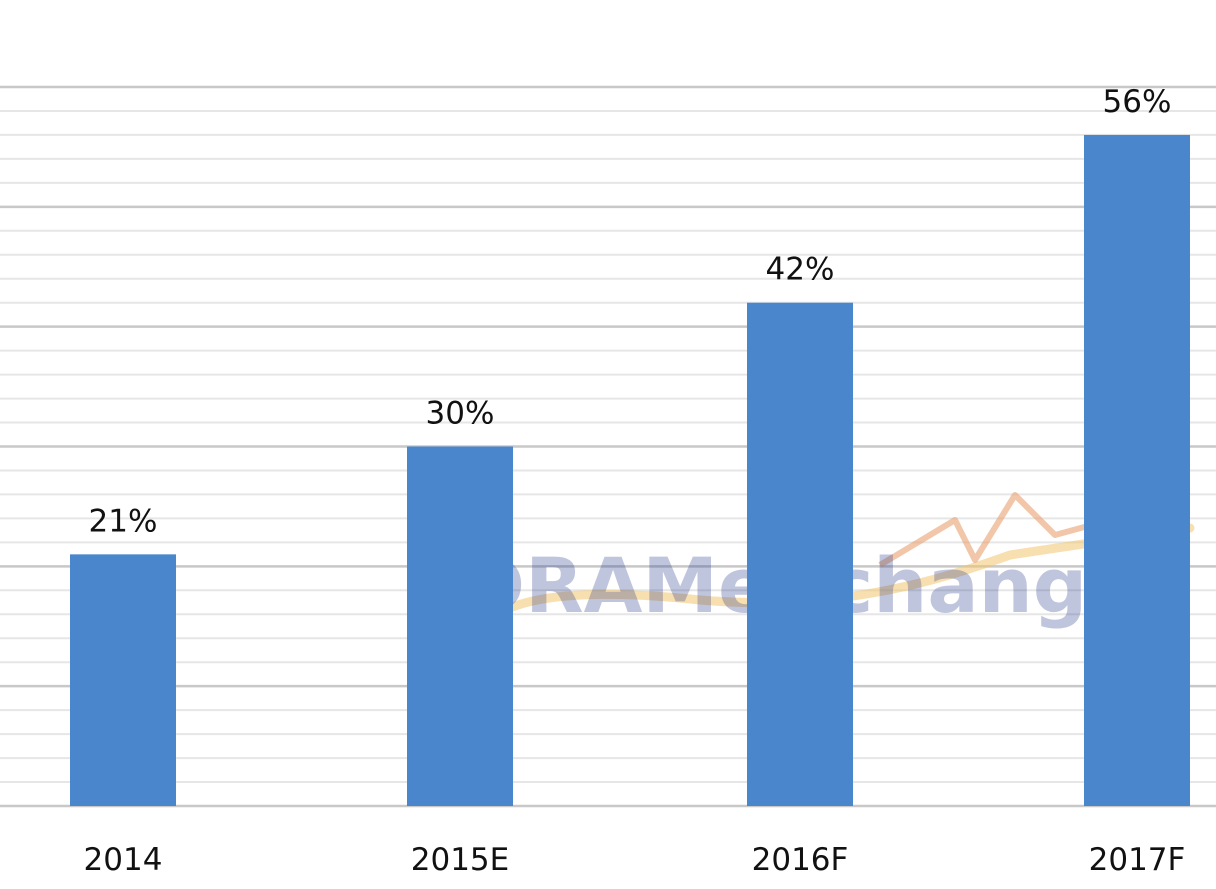  Describe the element at coordinates (460, 626) in the screenshot. I see `bar-2015e` at that location.